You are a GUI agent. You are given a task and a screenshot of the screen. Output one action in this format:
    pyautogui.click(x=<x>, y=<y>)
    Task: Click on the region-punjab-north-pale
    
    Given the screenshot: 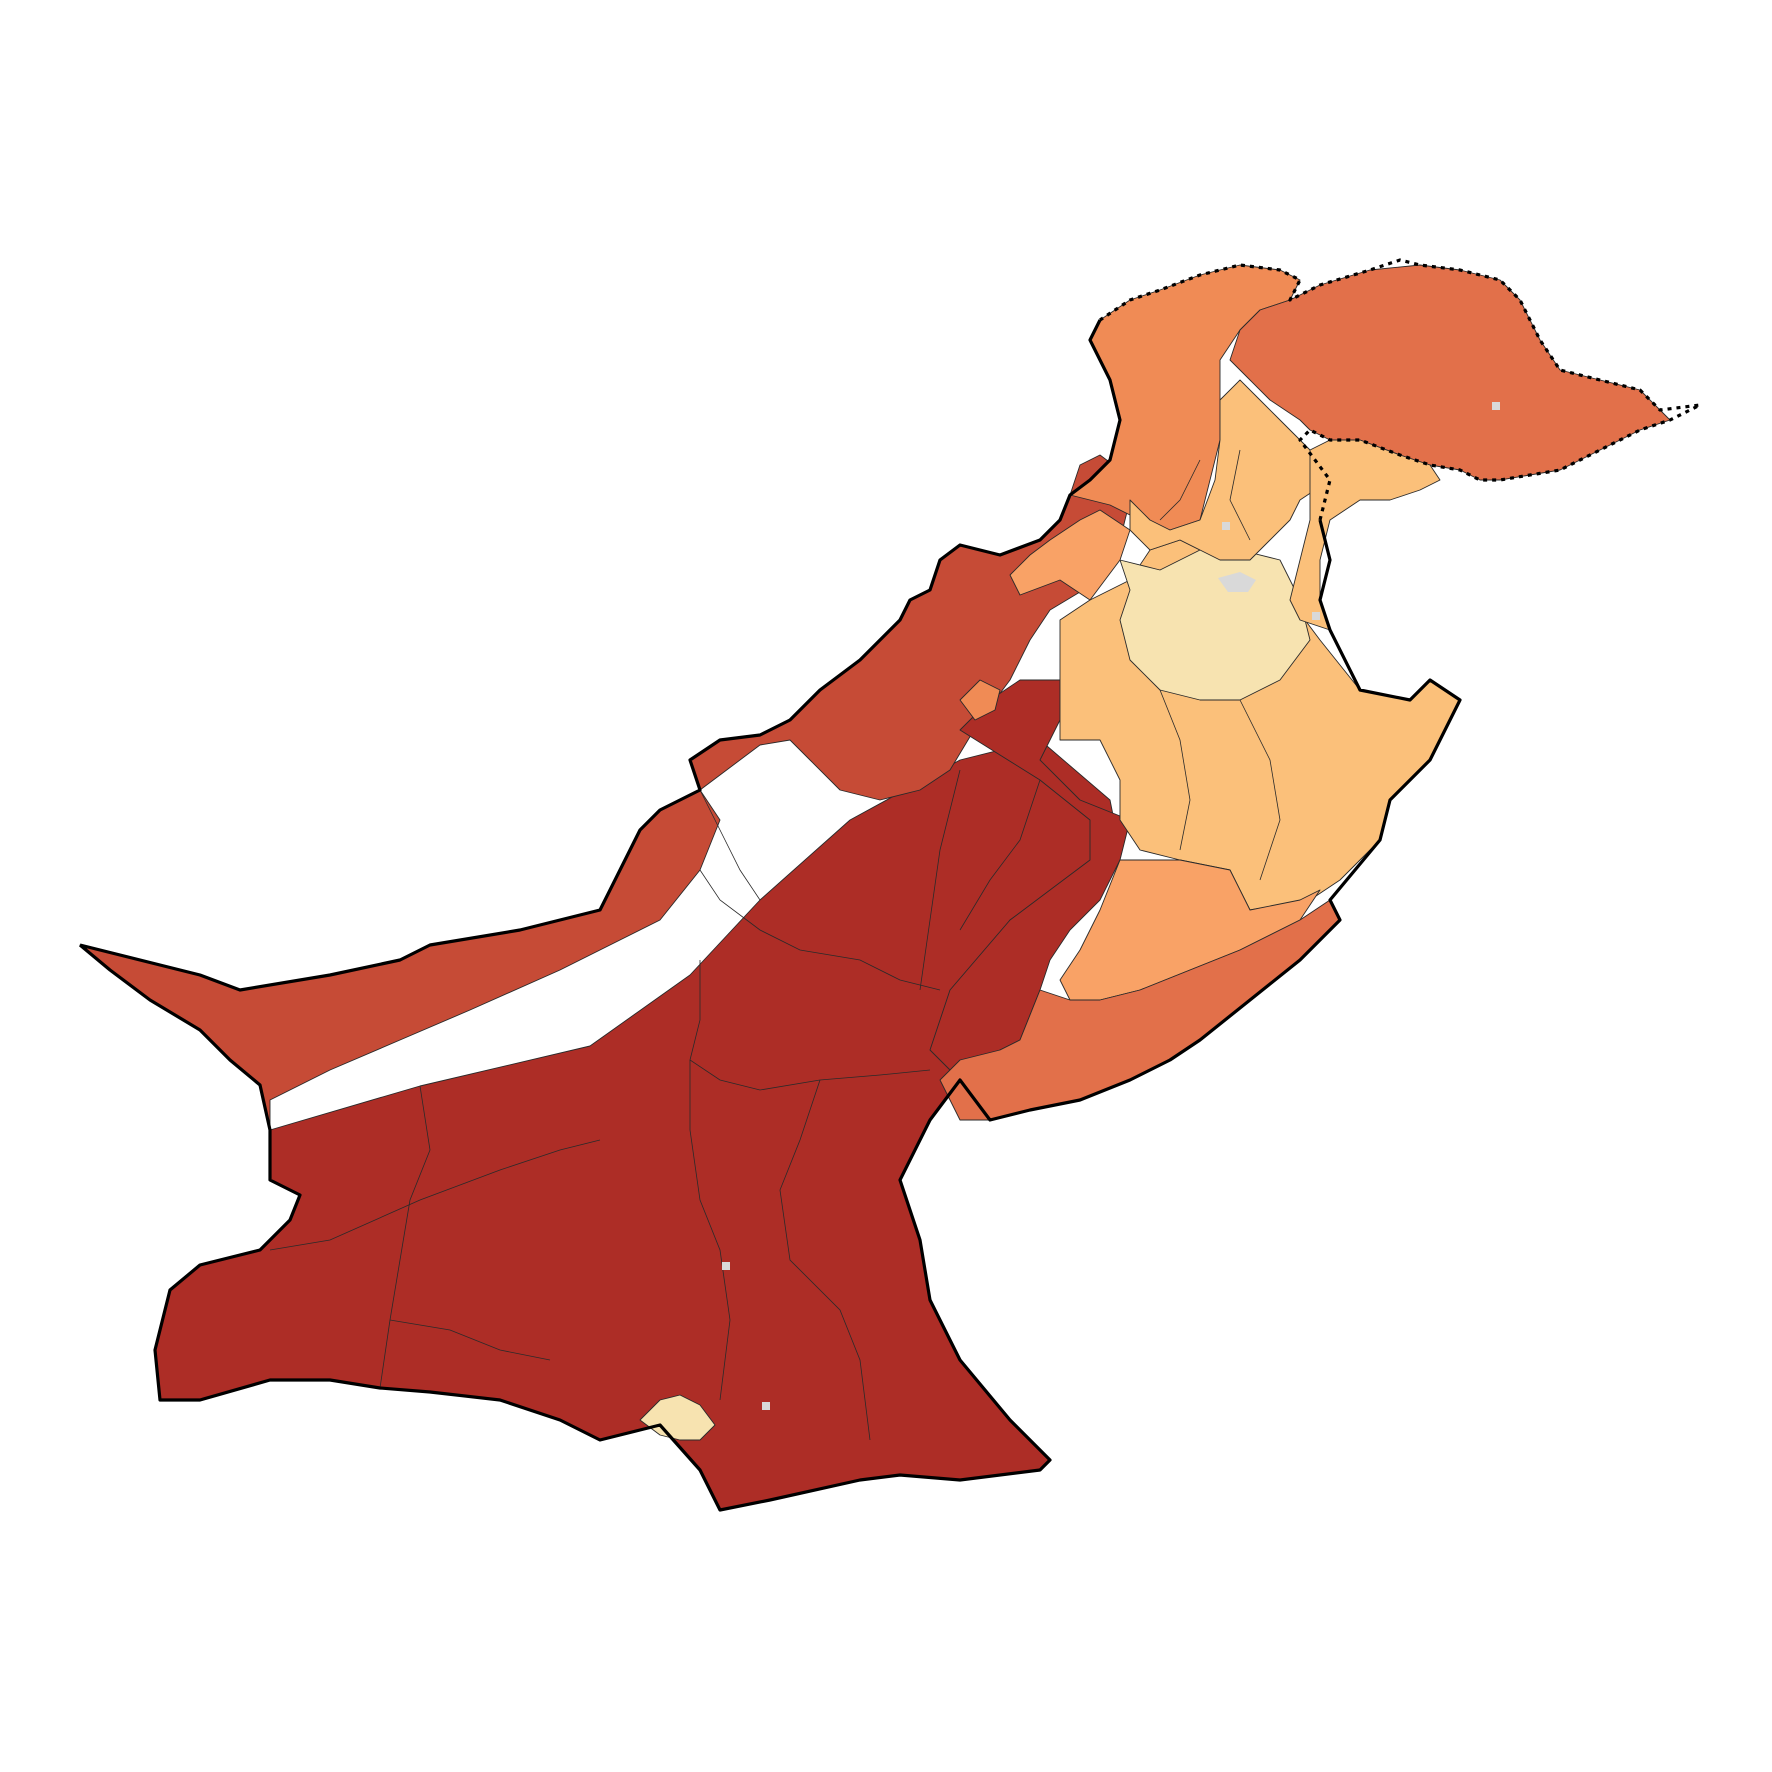 What is the action you would take?
    pyautogui.click(x=1215, y=625)
    